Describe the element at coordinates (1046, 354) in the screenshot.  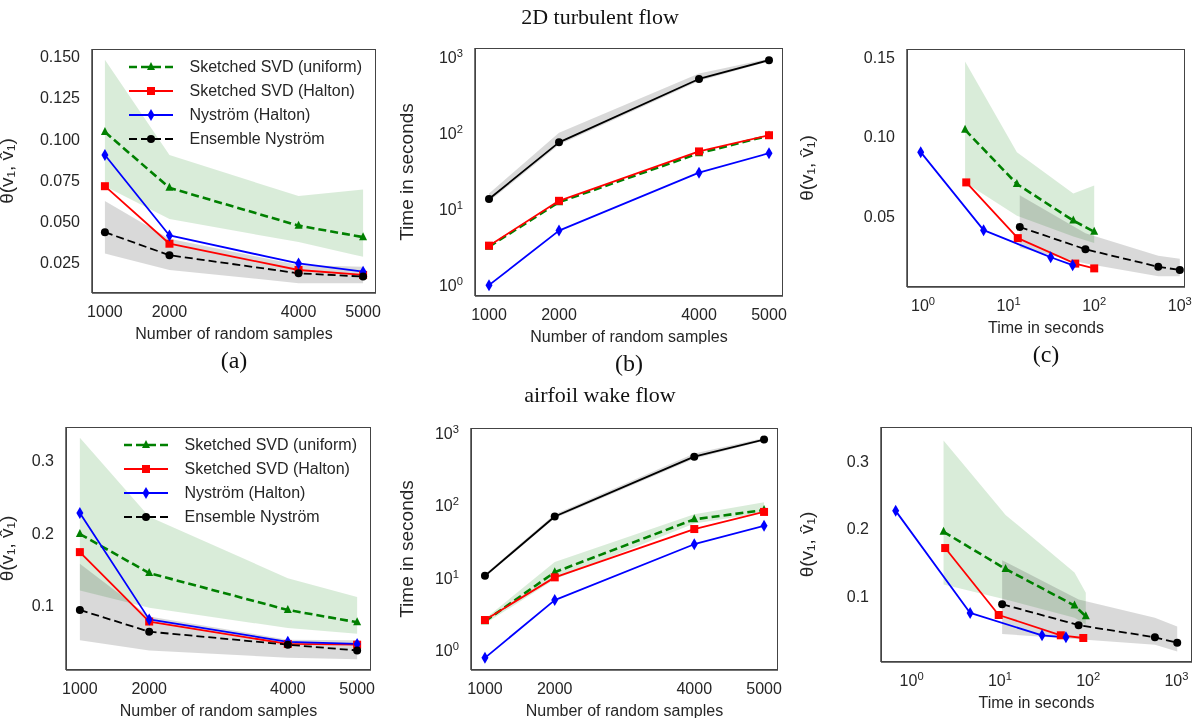
I see `text: (c)` at that location.